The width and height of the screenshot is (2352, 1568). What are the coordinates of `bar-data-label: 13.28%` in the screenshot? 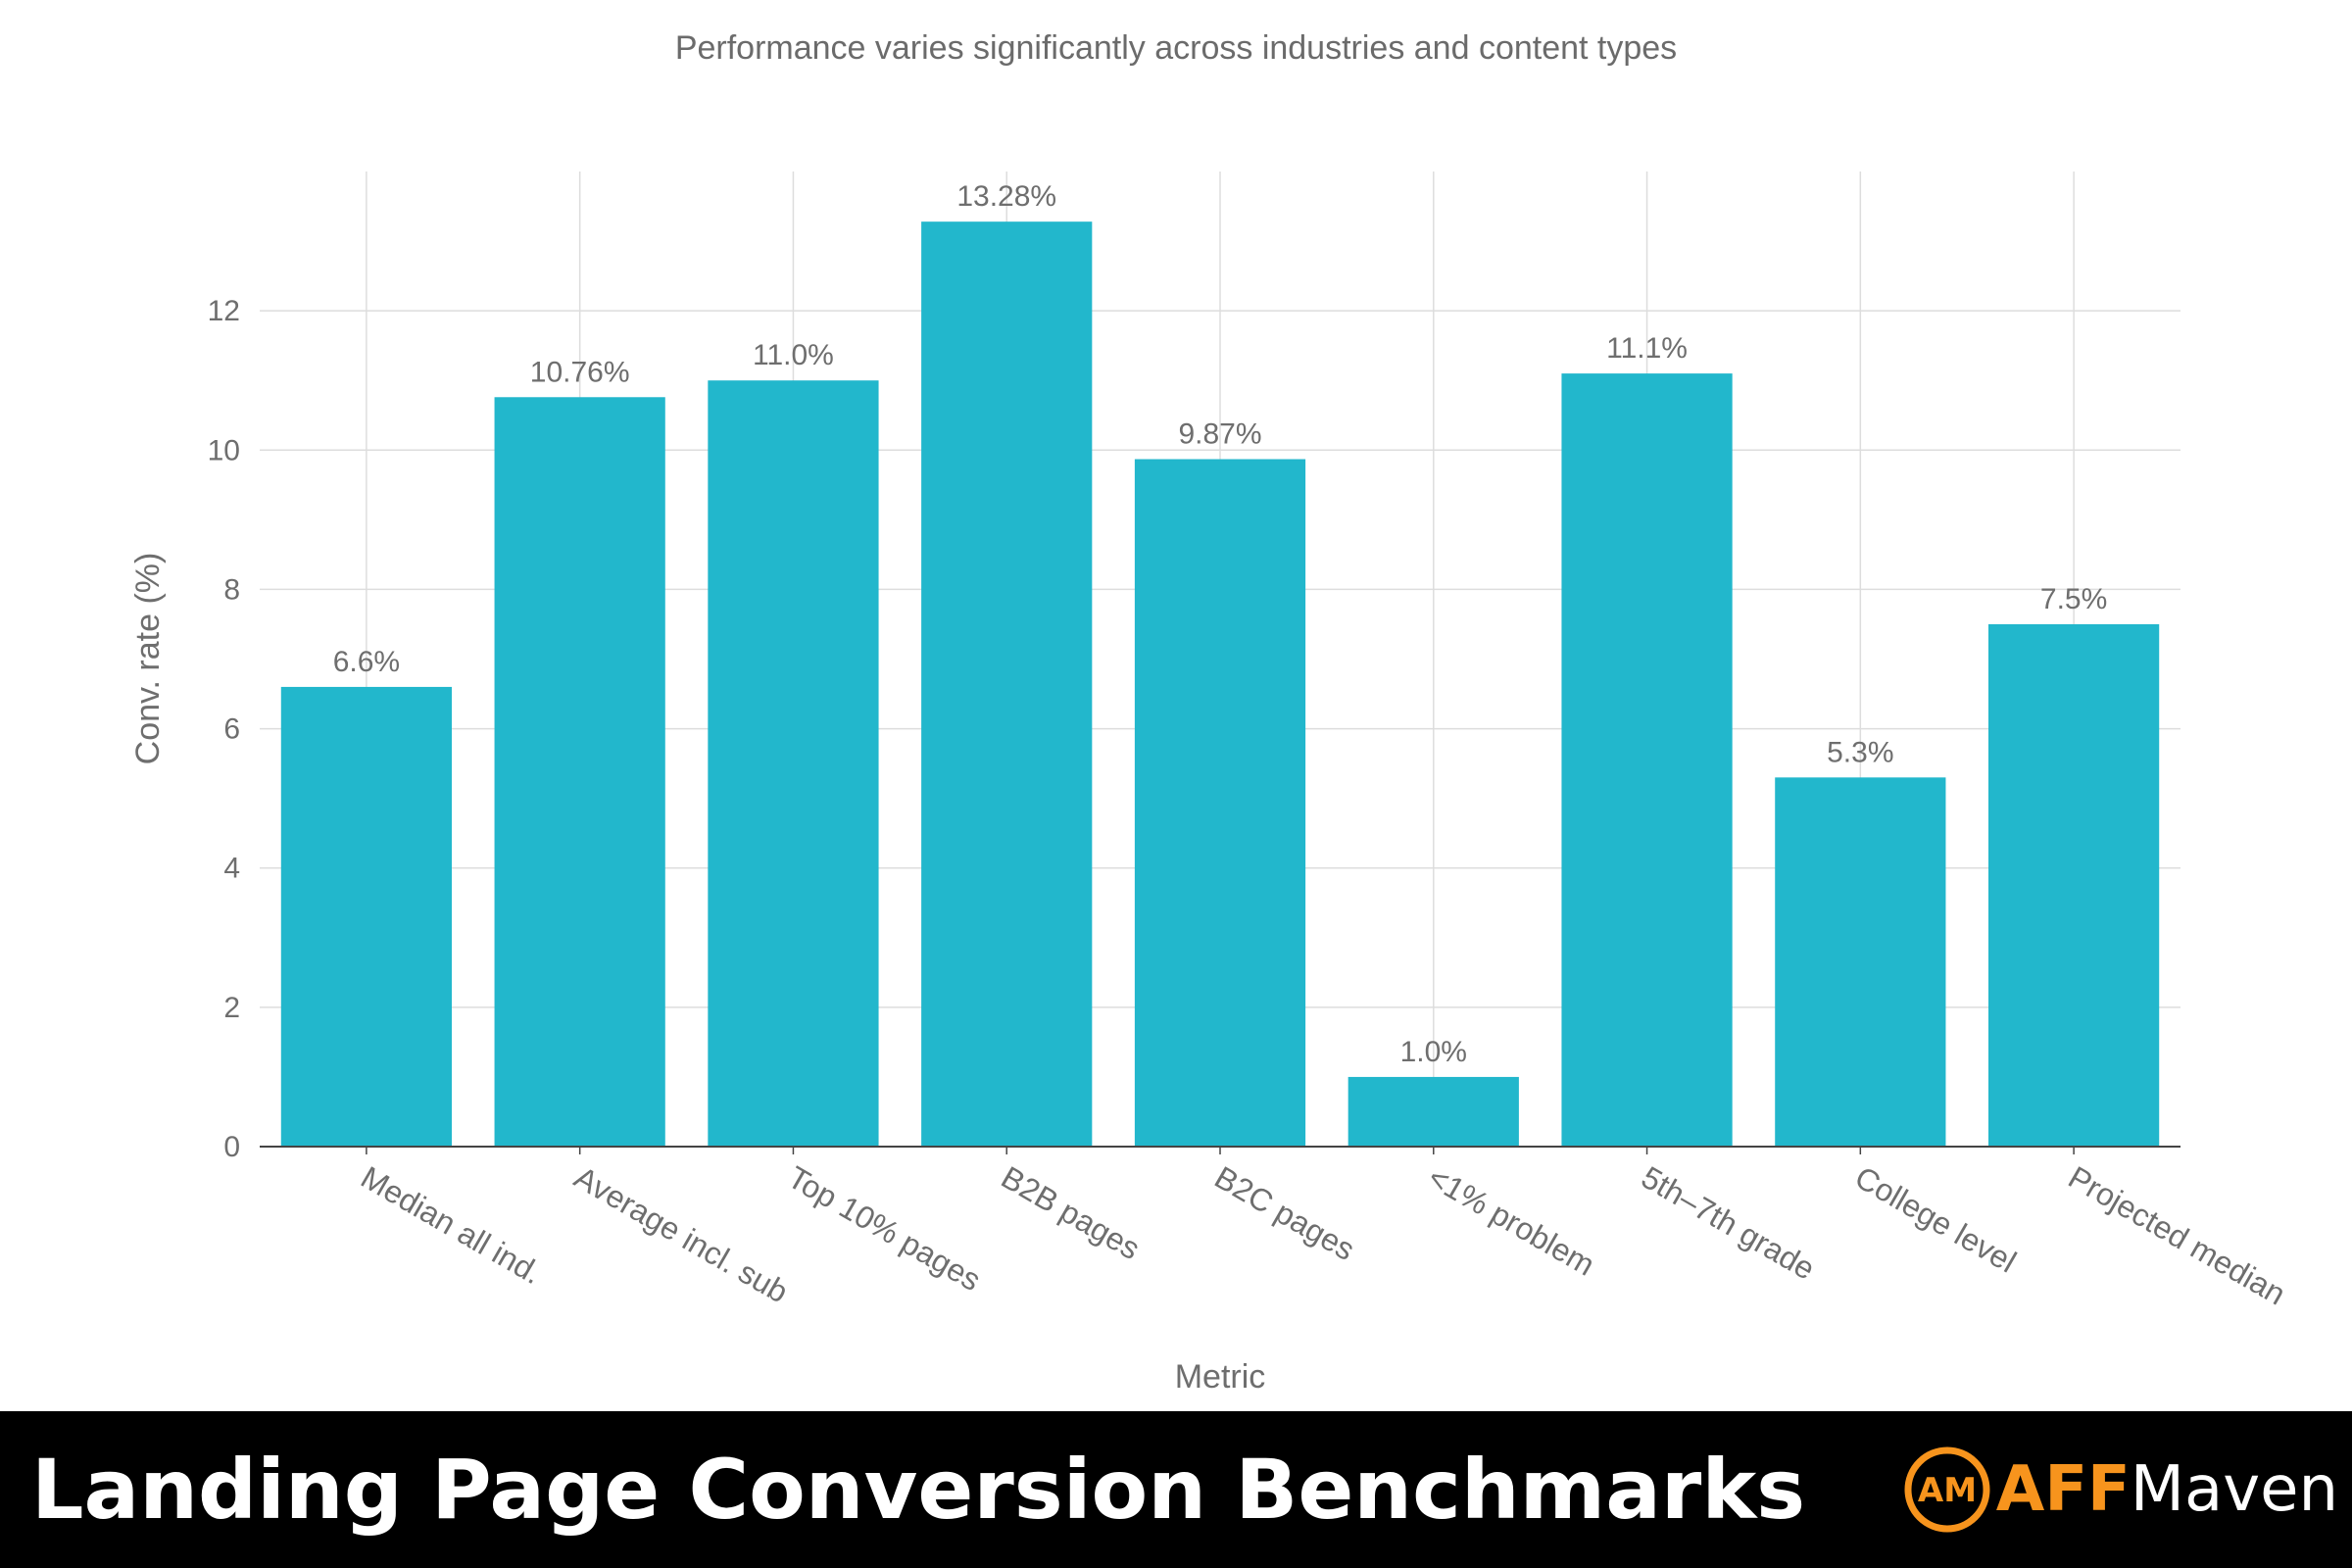 It's located at (1006, 196).